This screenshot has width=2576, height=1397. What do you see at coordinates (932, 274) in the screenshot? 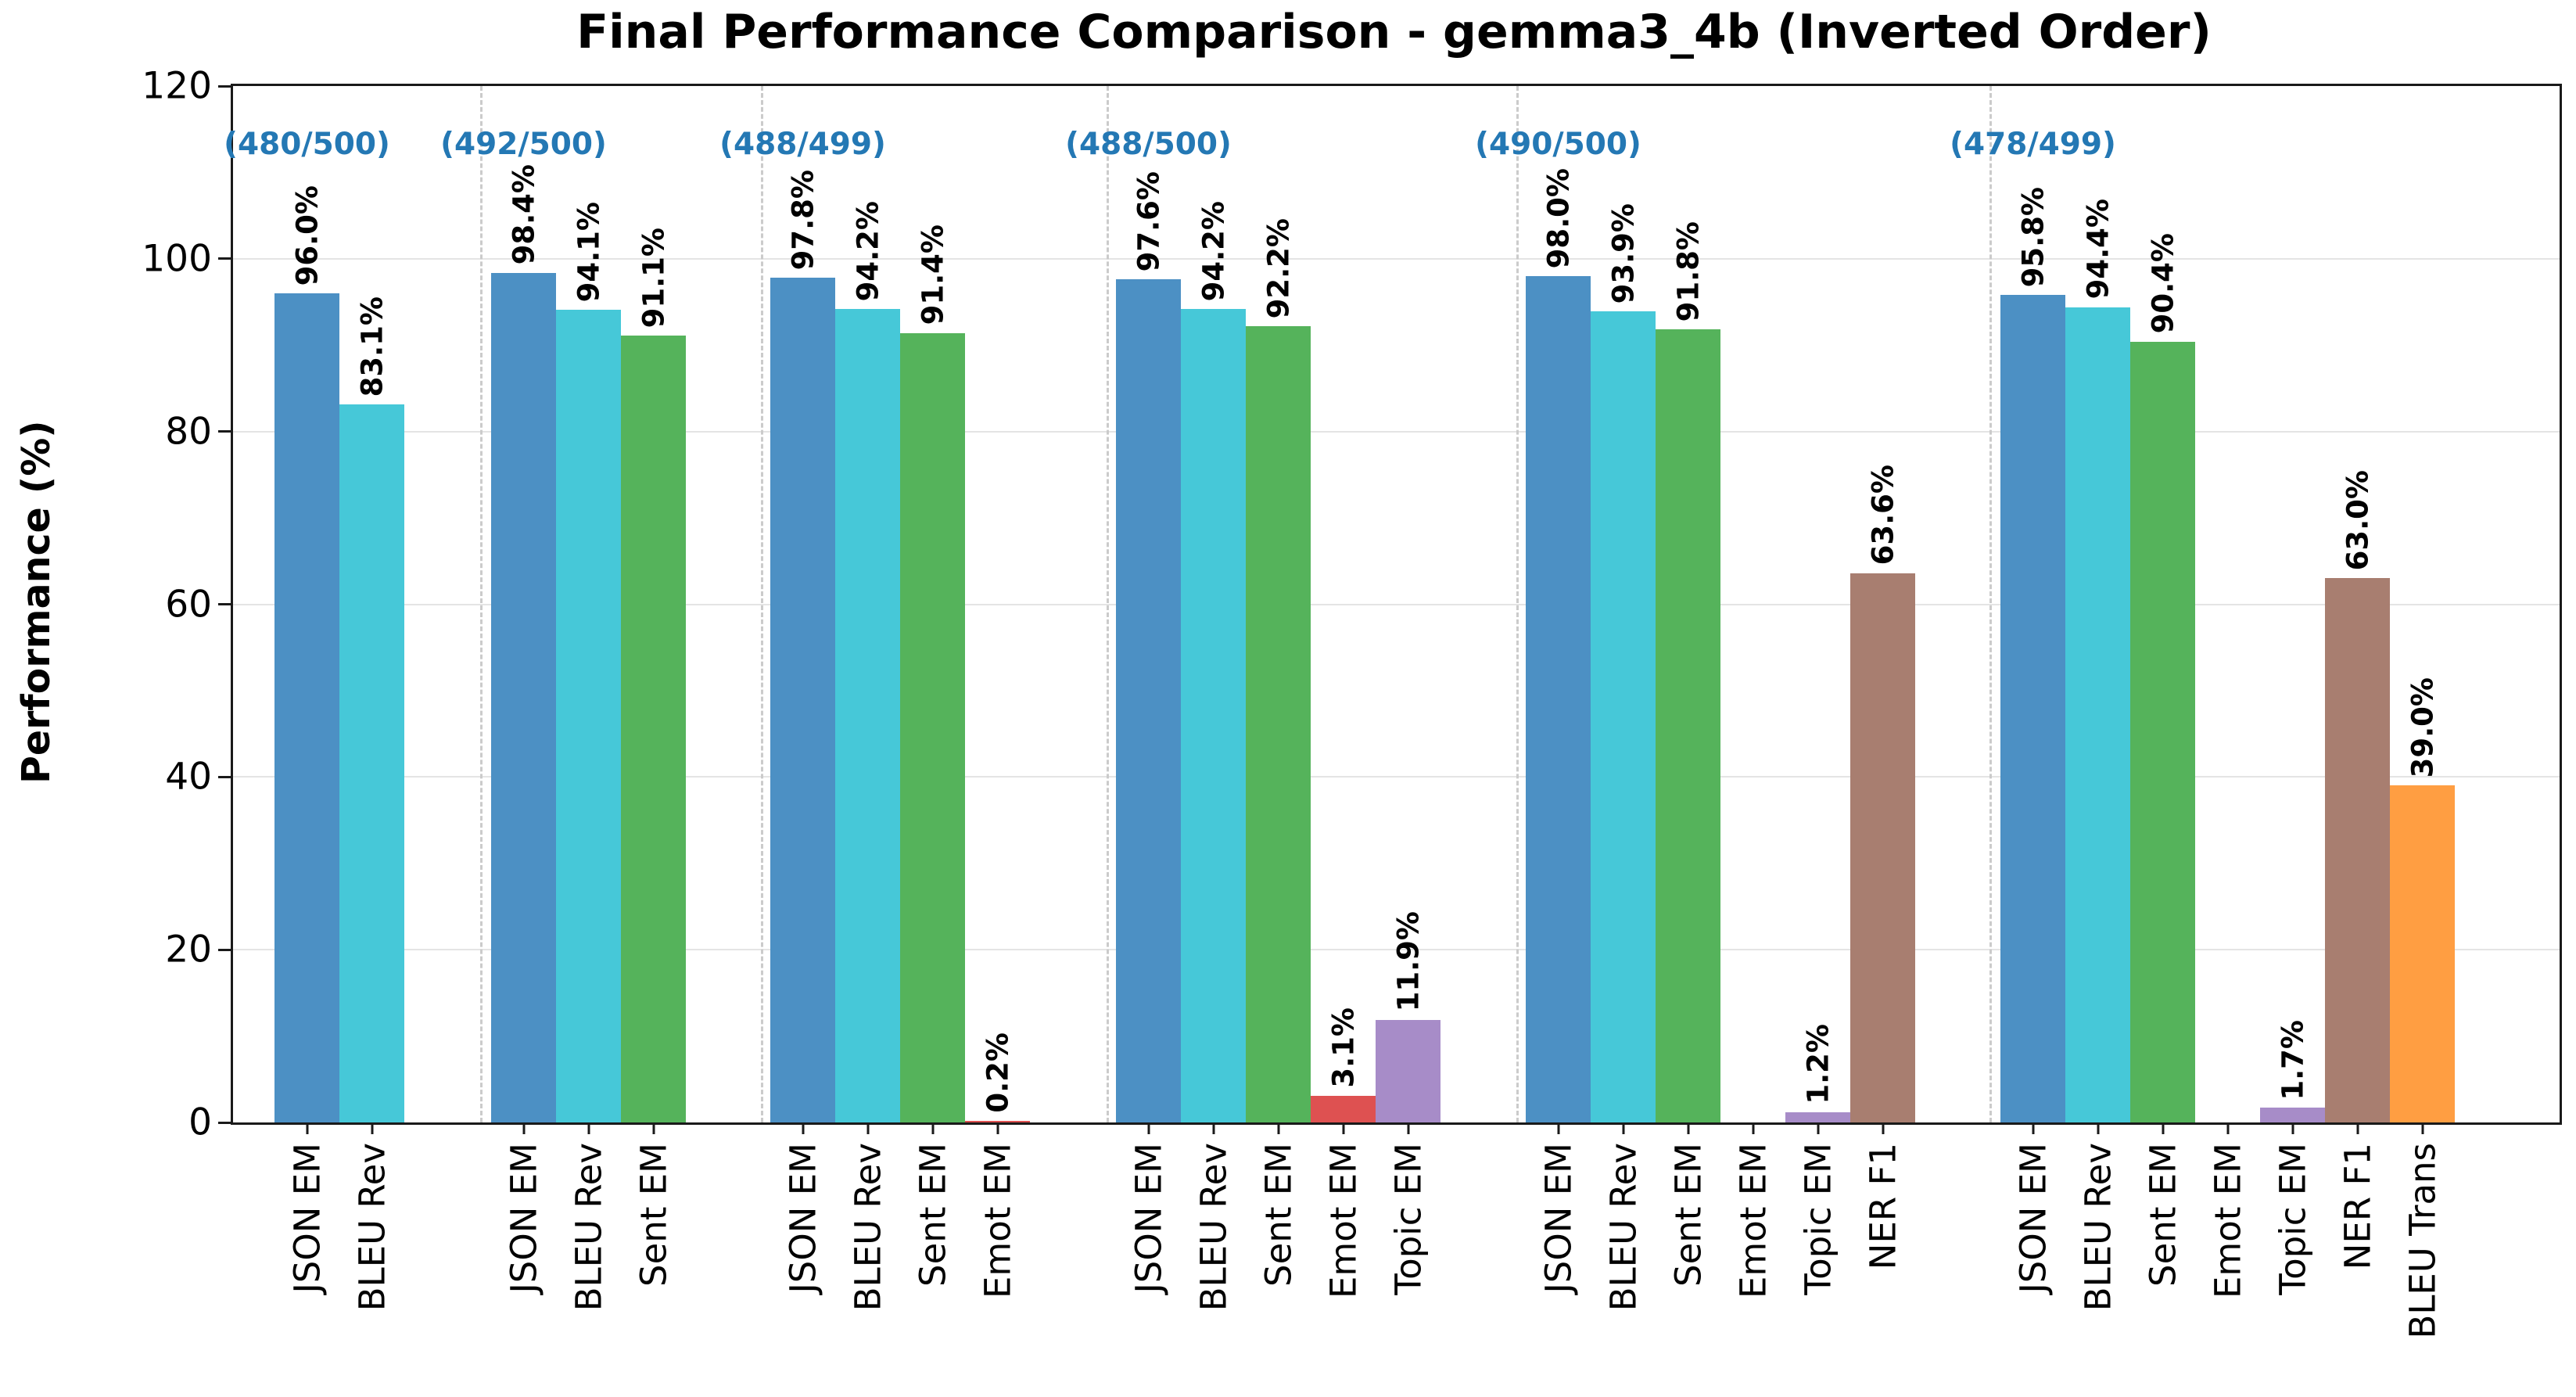
I see `bar-value-label: 91.4%` at bounding box center [932, 274].